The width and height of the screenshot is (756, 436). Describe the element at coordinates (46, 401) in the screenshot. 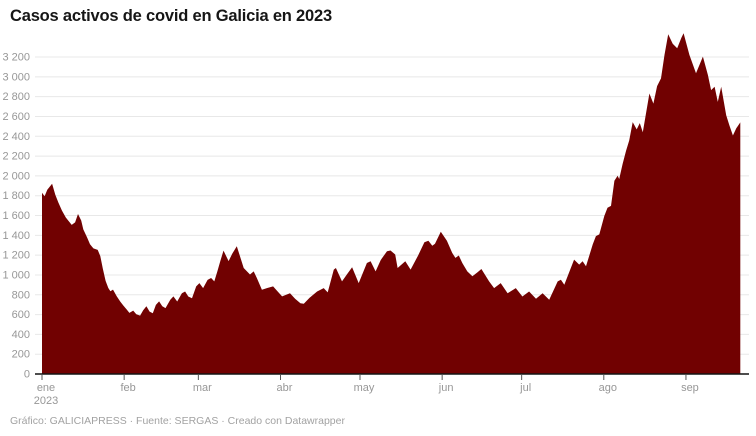

I see `x-axis-year-label: 2023` at that location.